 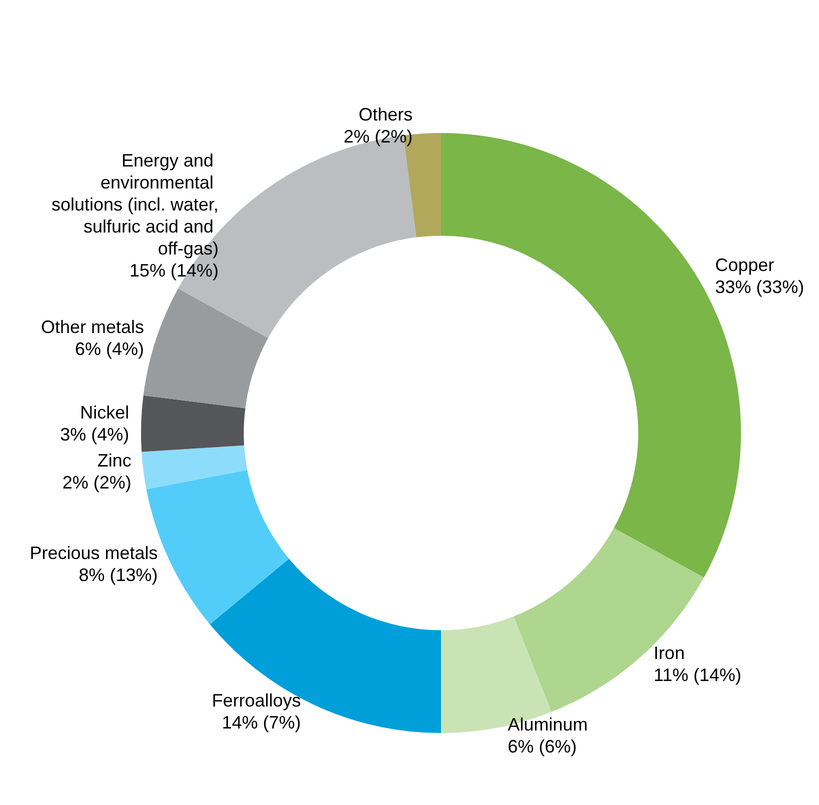 I want to click on data-label: 15% (14%), so click(x=174, y=270).